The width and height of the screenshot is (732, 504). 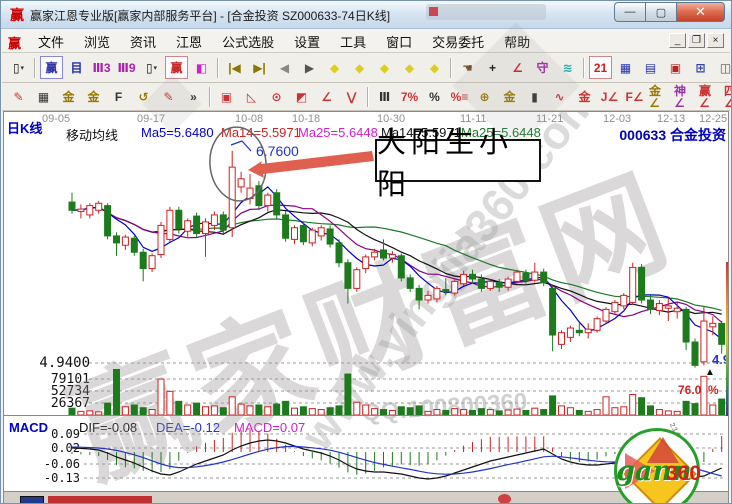 I want to click on save-icon: ▣, so click(x=675, y=67).